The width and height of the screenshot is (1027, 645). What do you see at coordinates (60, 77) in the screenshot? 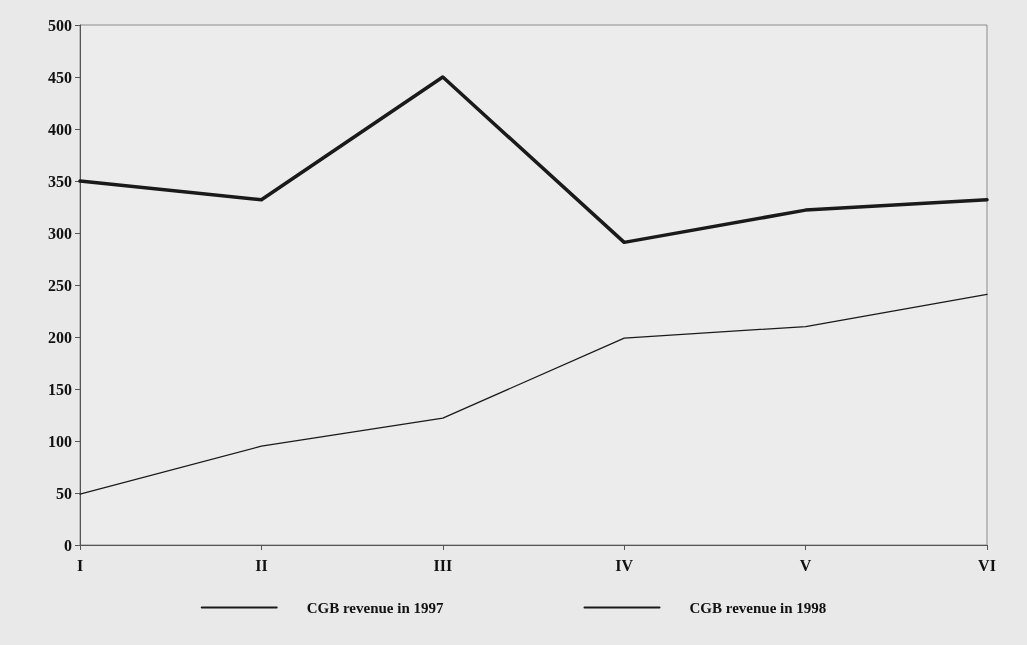
I see `y-tick-label: 450` at bounding box center [60, 77].